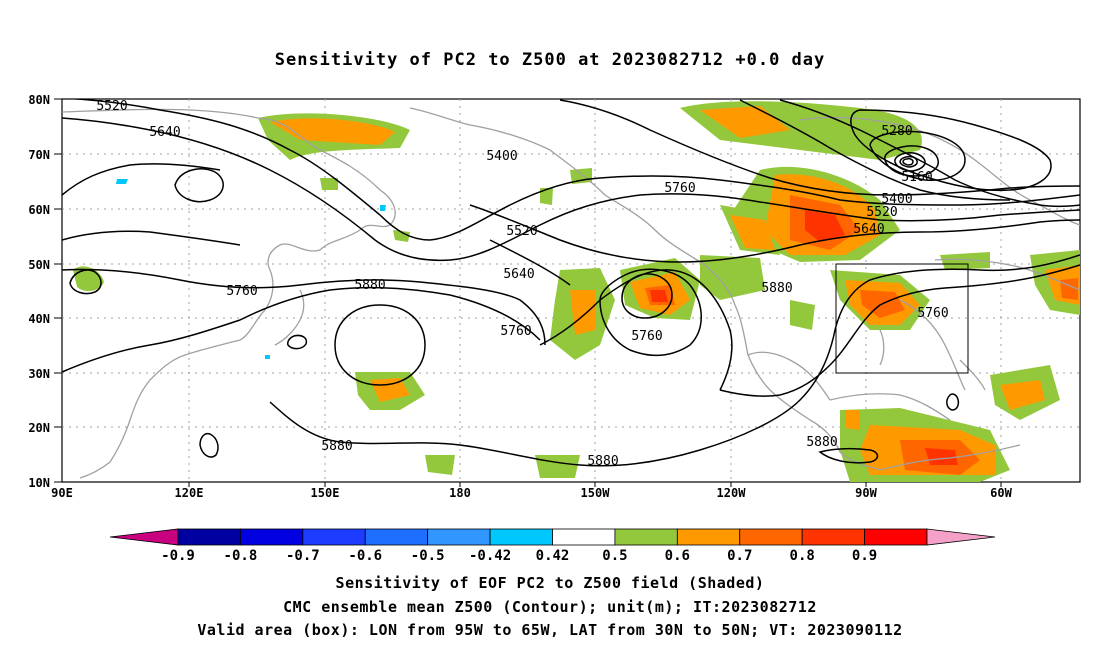  Describe the element at coordinates (804, 337) in the screenshot. I see `shaded-area-red` at that location.